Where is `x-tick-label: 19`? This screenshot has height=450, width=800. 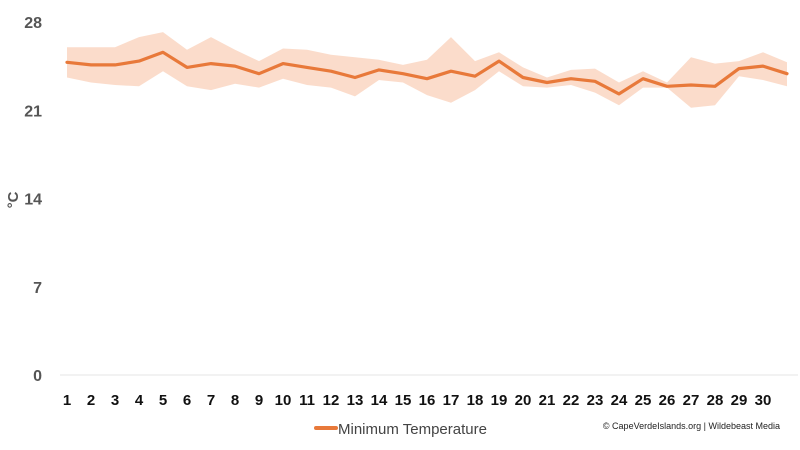 x-tick-label: 19 is located at coordinates (499, 400).